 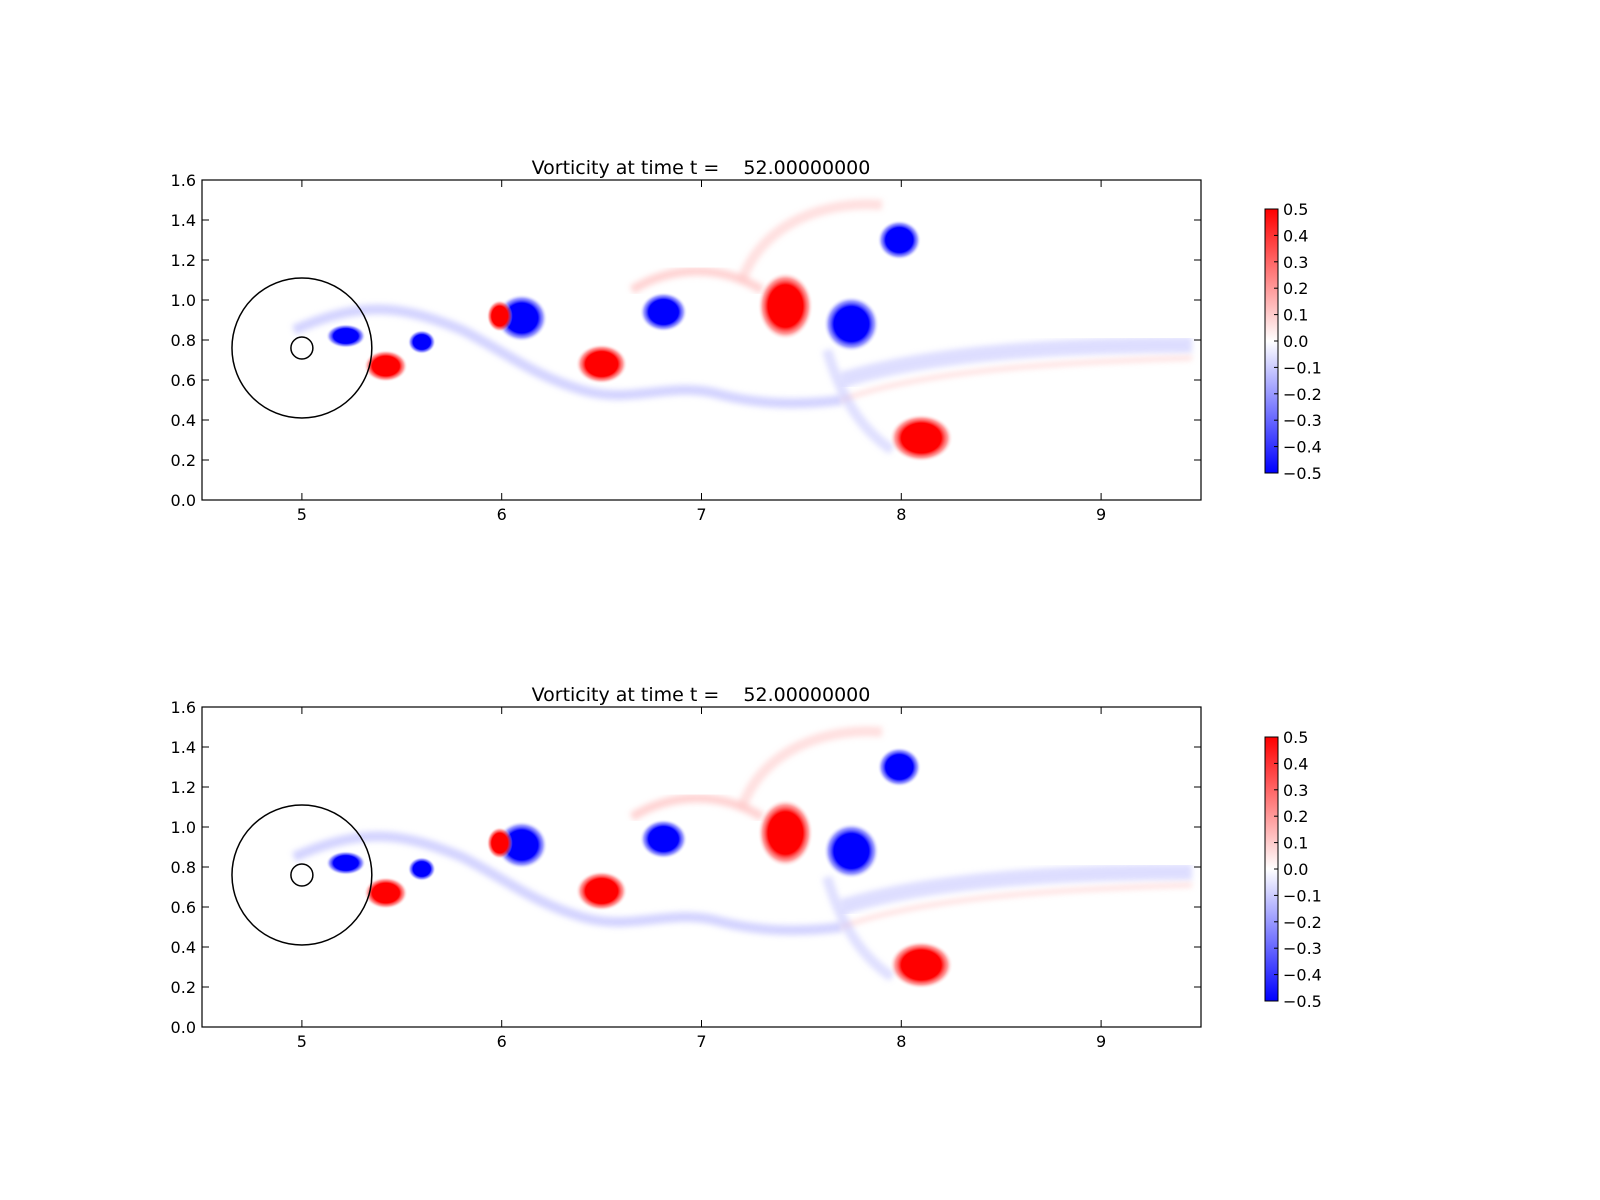 I want to click on colorbar-tick-label: −0.4, so click(x=1302, y=975).